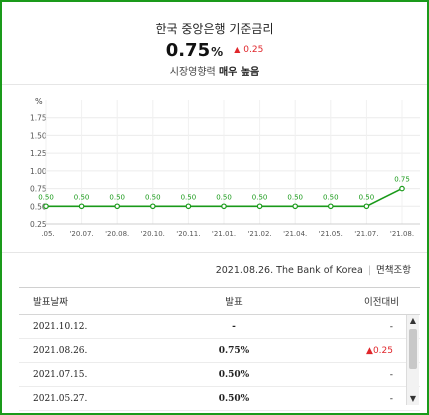 This screenshot has height=415, width=429. I want to click on x-tick-label: '20.10., so click(153, 234).